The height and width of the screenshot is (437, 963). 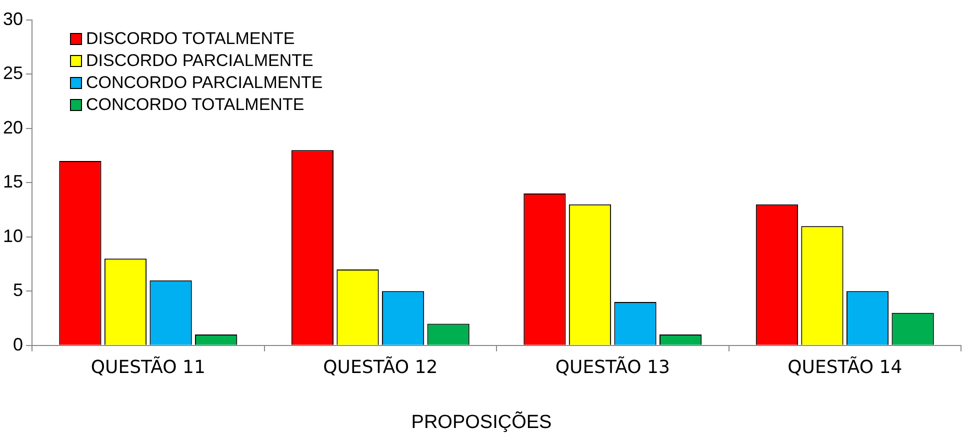 I want to click on y-tick-label: 0, so click(x=18, y=344).